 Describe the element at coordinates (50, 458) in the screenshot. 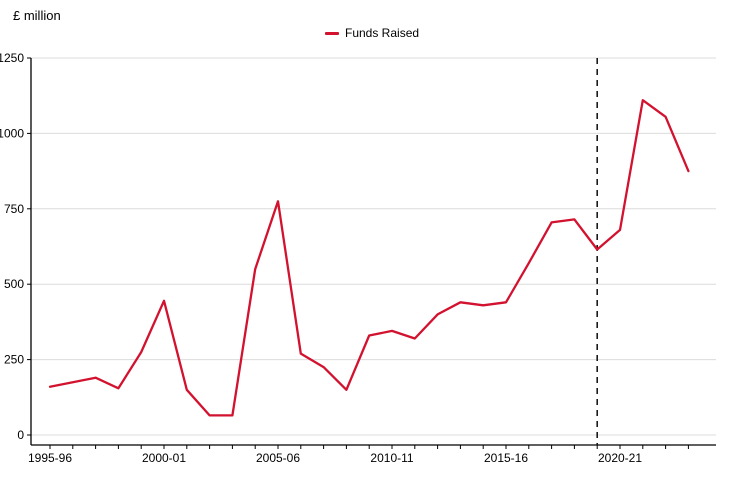

I see `x-tick-label: 1995-96` at that location.